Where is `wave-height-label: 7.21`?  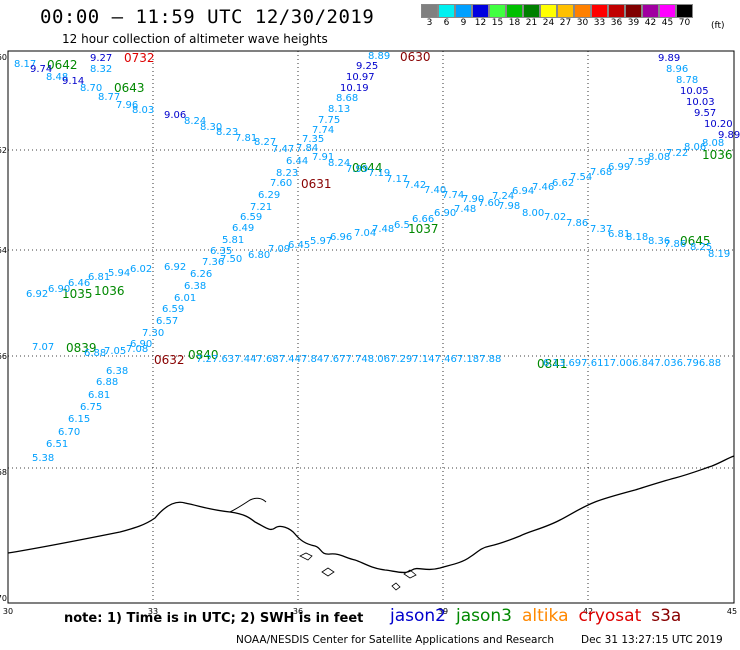 wave-height-label: 7.21 is located at coordinates (261, 207).